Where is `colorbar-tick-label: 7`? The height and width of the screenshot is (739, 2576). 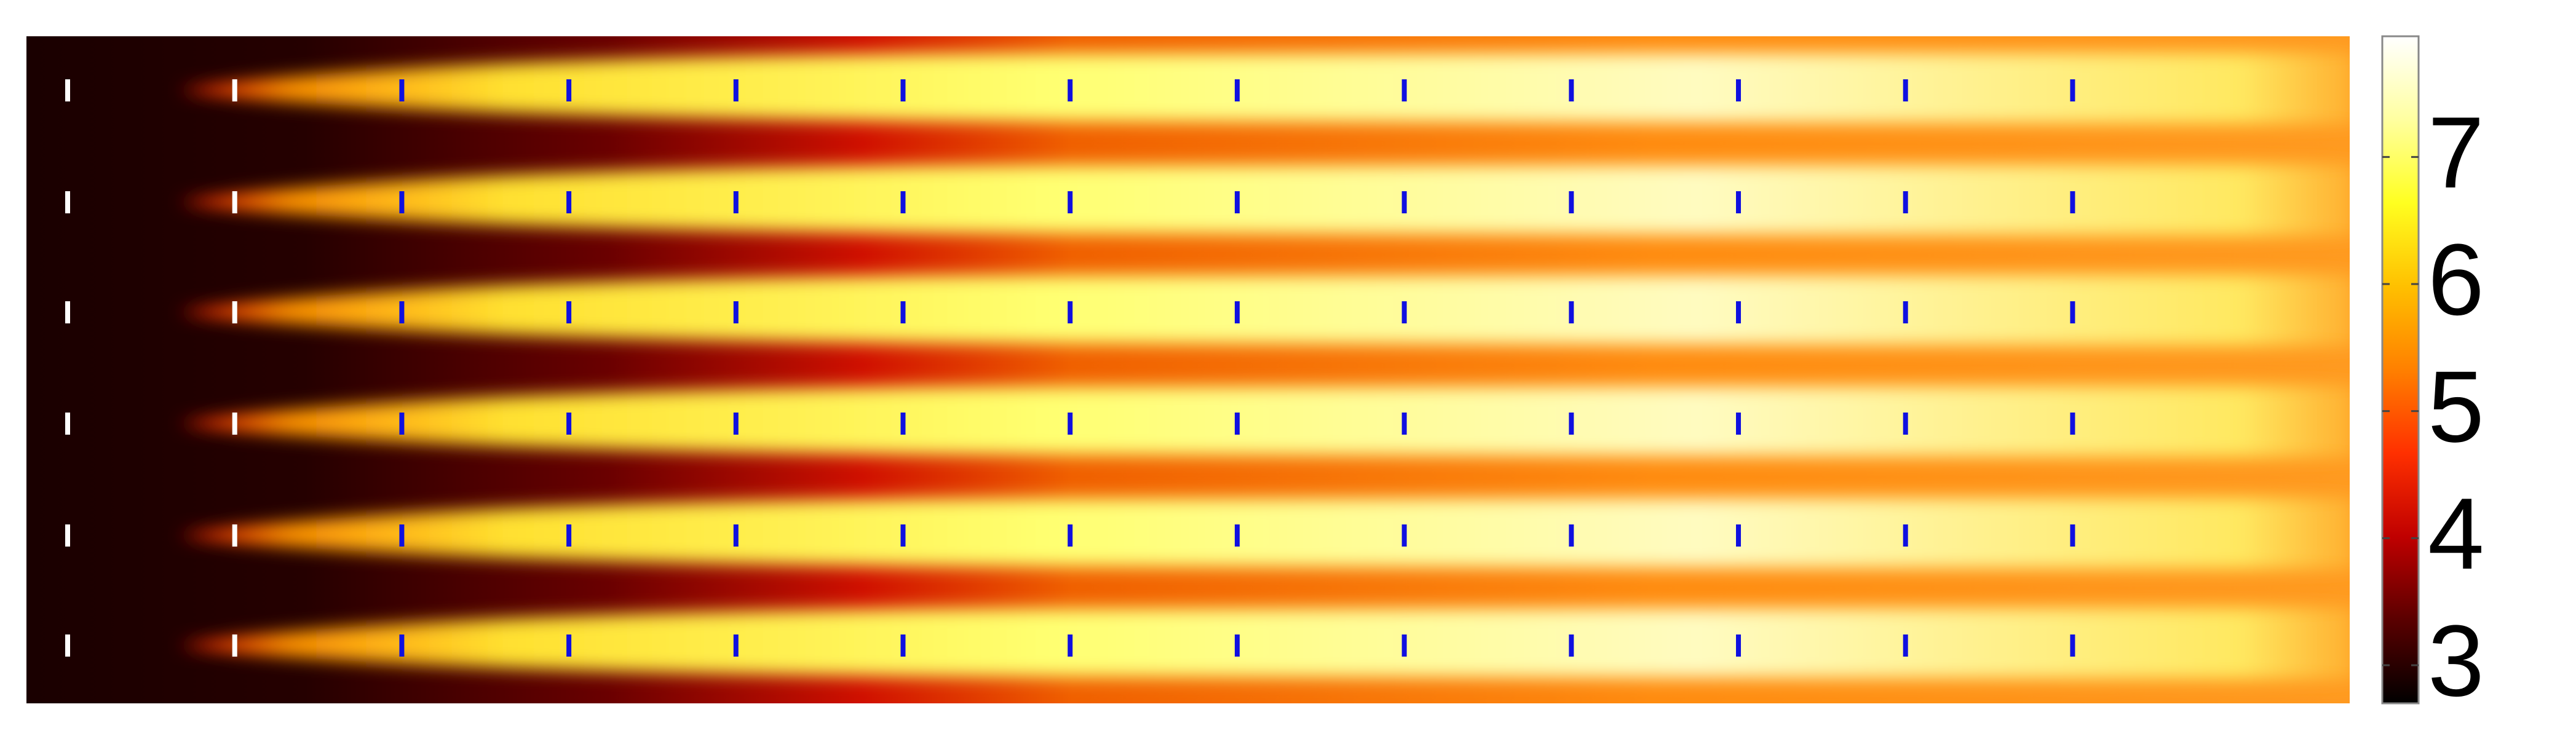 colorbar-tick-label: 7 is located at coordinates (2456, 152).